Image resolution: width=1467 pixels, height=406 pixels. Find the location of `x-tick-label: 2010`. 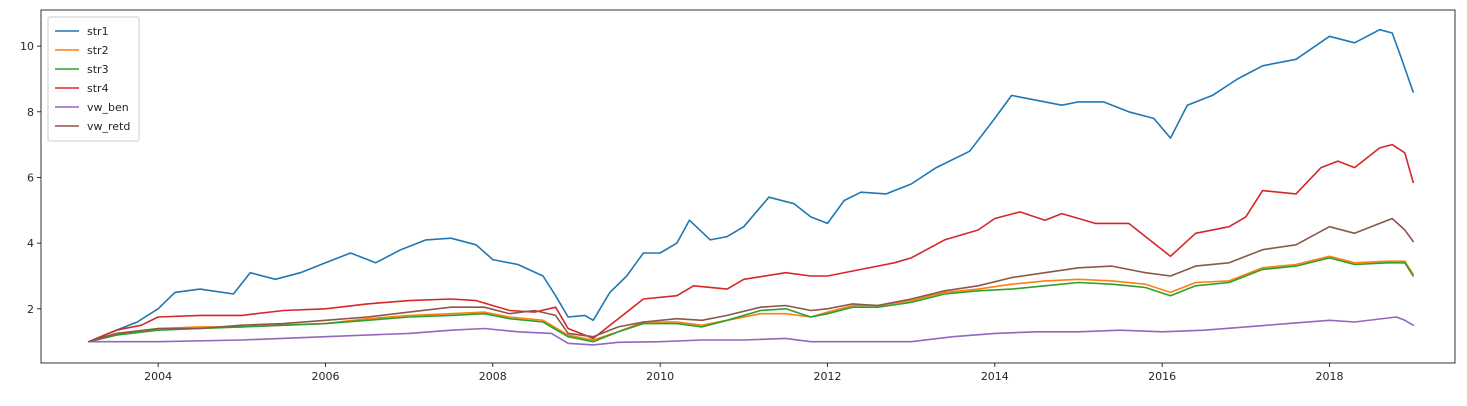

x-tick-label: 2010 is located at coordinates (660, 376).